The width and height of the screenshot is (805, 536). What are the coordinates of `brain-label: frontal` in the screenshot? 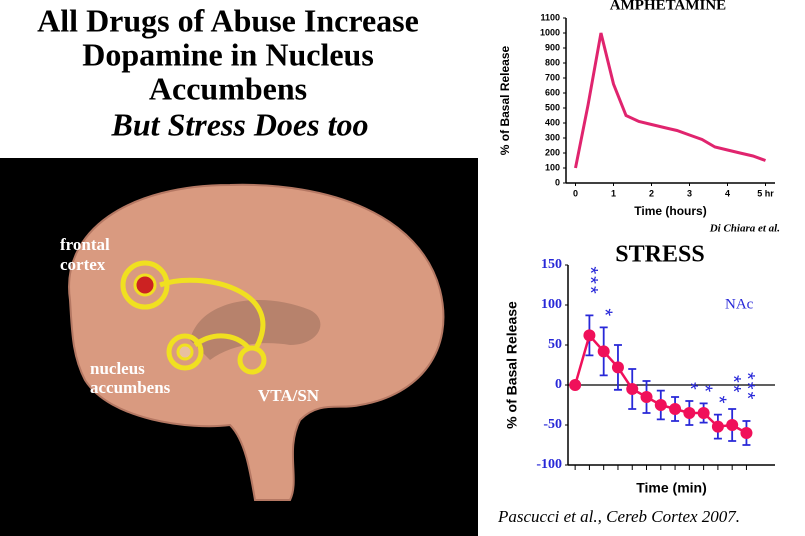 It's located at (85, 244).